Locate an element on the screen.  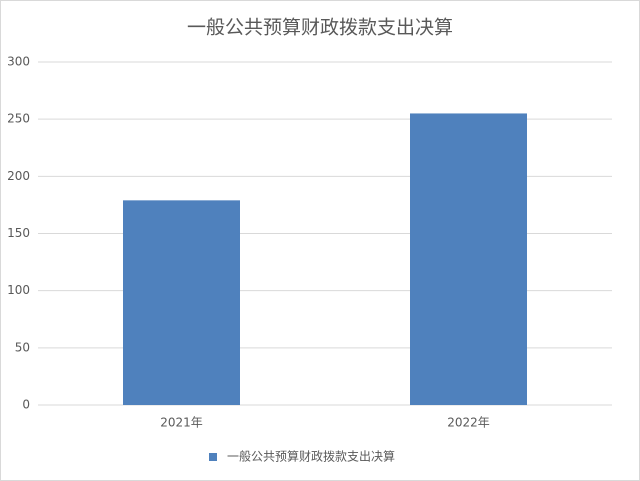
legend-swatch is located at coordinates (213, 457).